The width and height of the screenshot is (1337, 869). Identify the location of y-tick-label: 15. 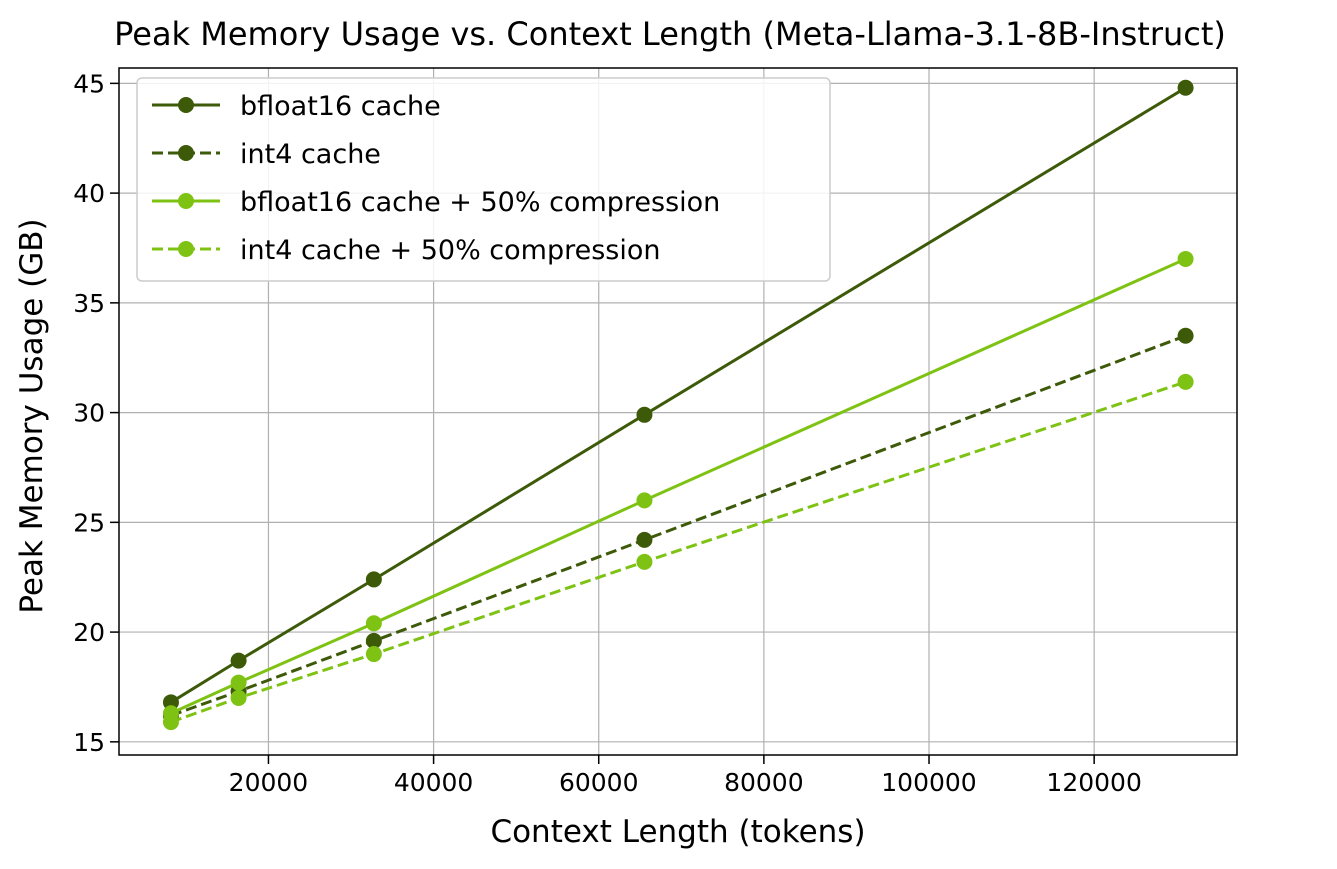
(89, 742).